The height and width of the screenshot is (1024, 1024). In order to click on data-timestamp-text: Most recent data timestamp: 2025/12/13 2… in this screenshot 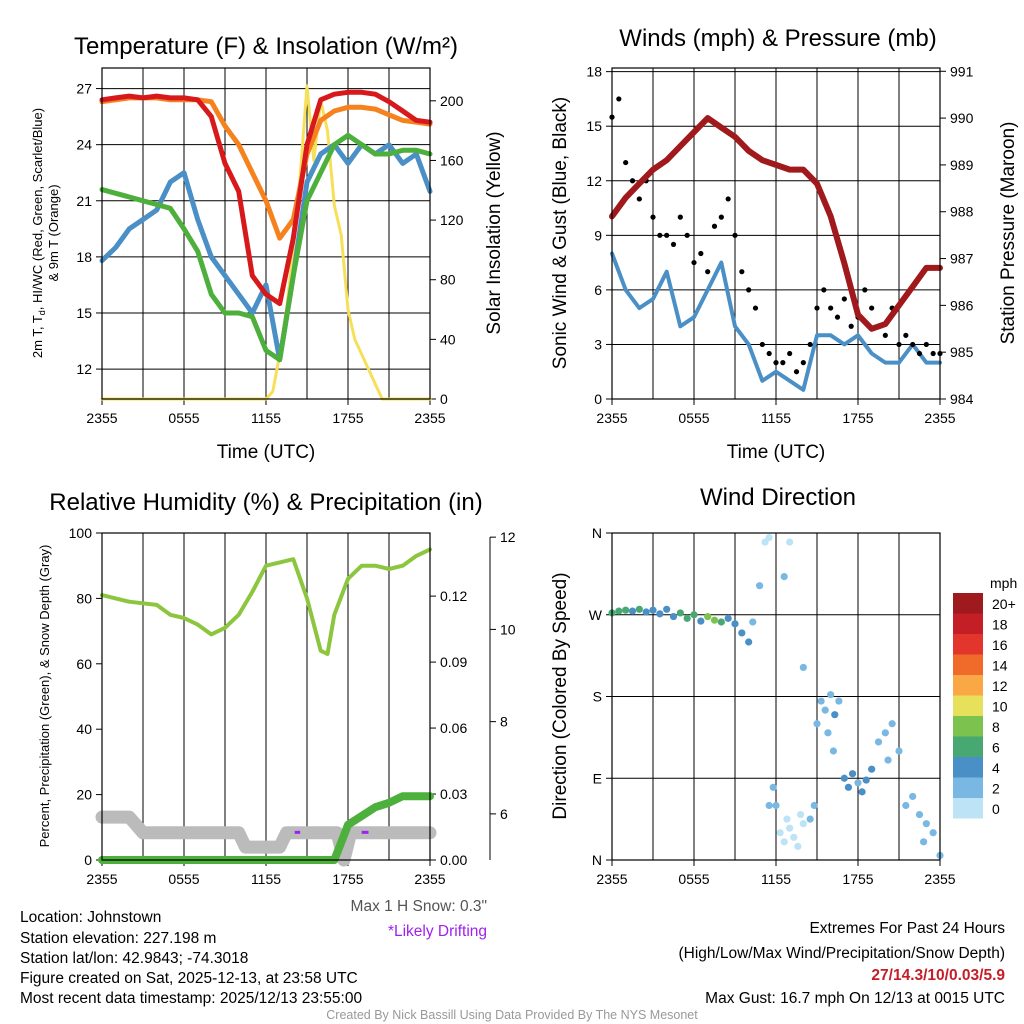, I will do `click(191, 998)`.